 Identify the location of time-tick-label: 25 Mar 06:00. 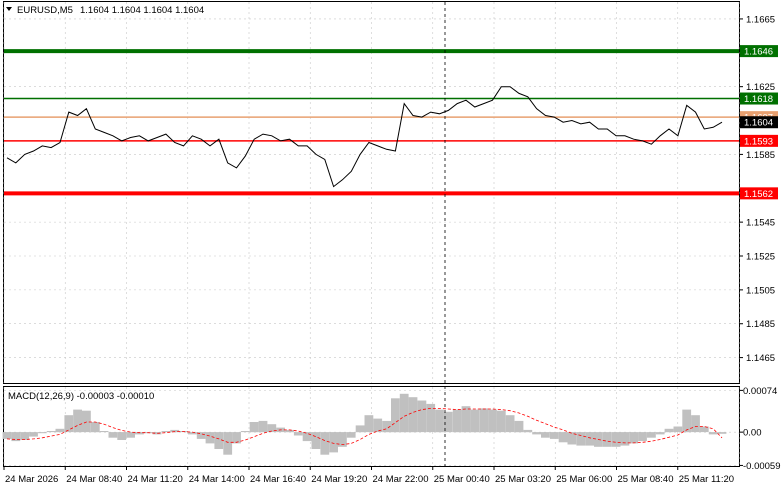
(584, 479).